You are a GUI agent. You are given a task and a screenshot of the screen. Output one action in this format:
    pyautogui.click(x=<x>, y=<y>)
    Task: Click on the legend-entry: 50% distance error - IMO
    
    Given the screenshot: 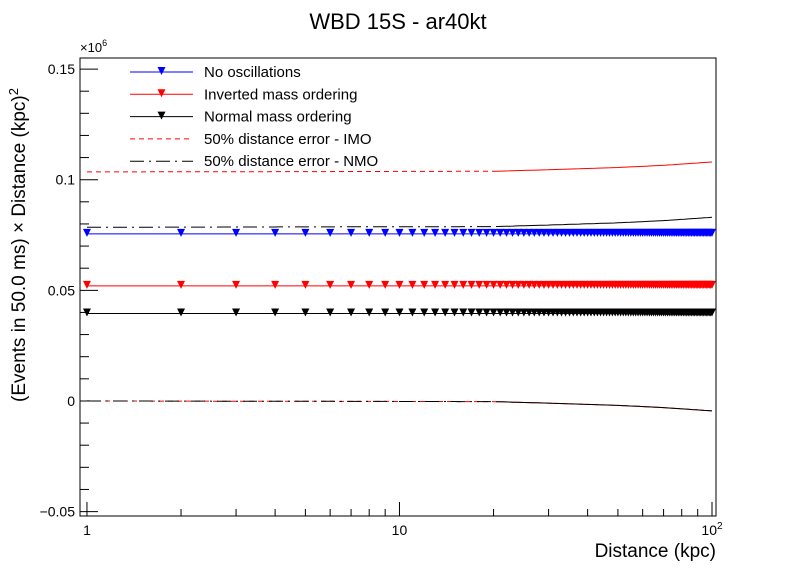 What is the action you would take?
    pyautogui.click(x=251, y=139)
    